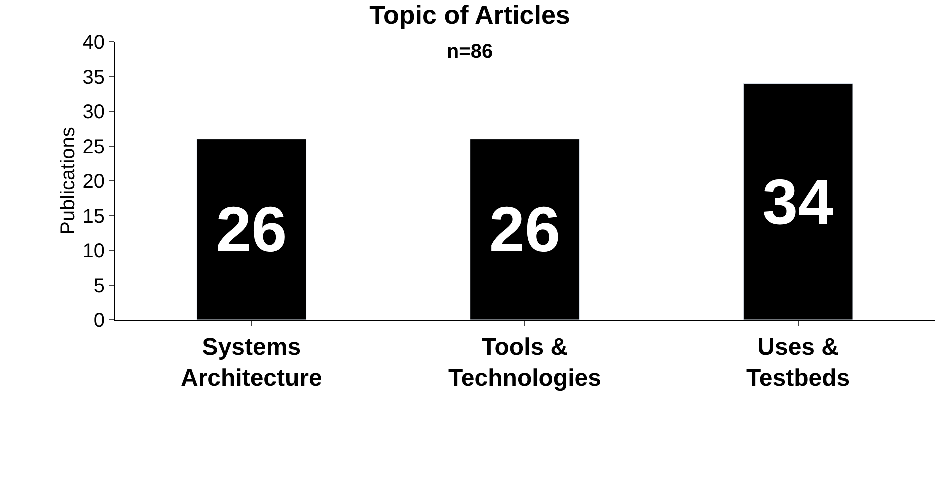 This screenshot has width=940, height=480. What do you see at coordinates (99, 286) in the screenshot?
I see `y-tick-label: 5` at bounding box center [99, 286].